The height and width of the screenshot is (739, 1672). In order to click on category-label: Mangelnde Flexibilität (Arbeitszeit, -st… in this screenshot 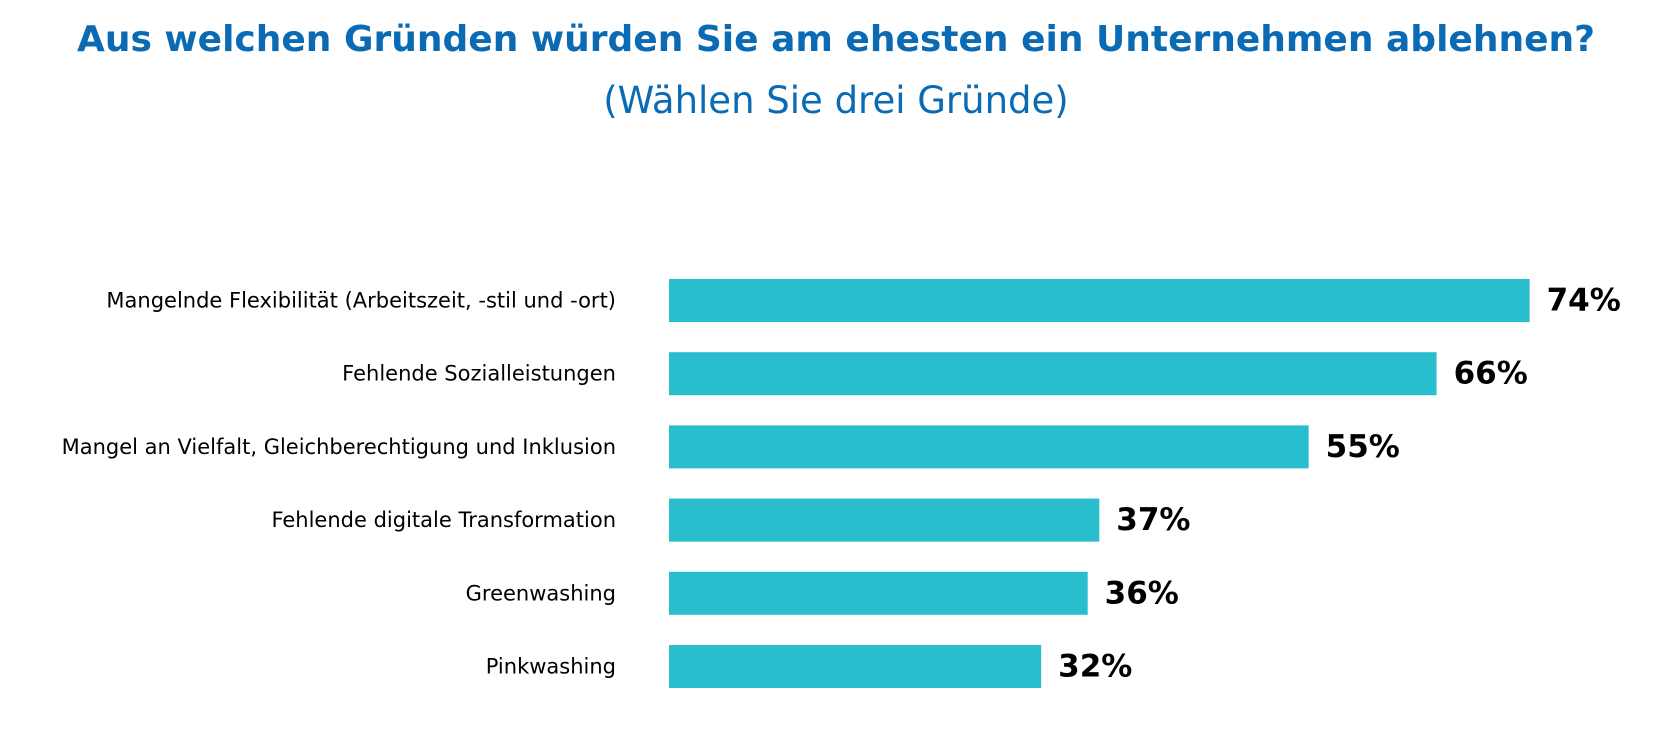, I will do `click(361, 301)`.